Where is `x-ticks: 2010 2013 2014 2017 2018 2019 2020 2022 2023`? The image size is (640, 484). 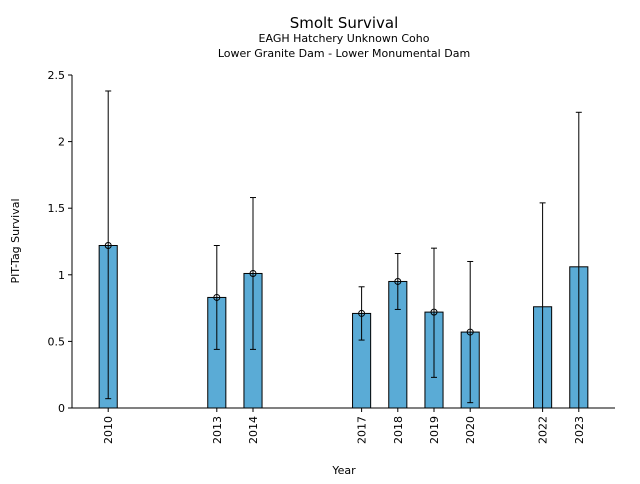 x-ticks: 2010 2013 2014 2017 2018 2019 2020 2022 2023 is located at coordinates (344, 426).